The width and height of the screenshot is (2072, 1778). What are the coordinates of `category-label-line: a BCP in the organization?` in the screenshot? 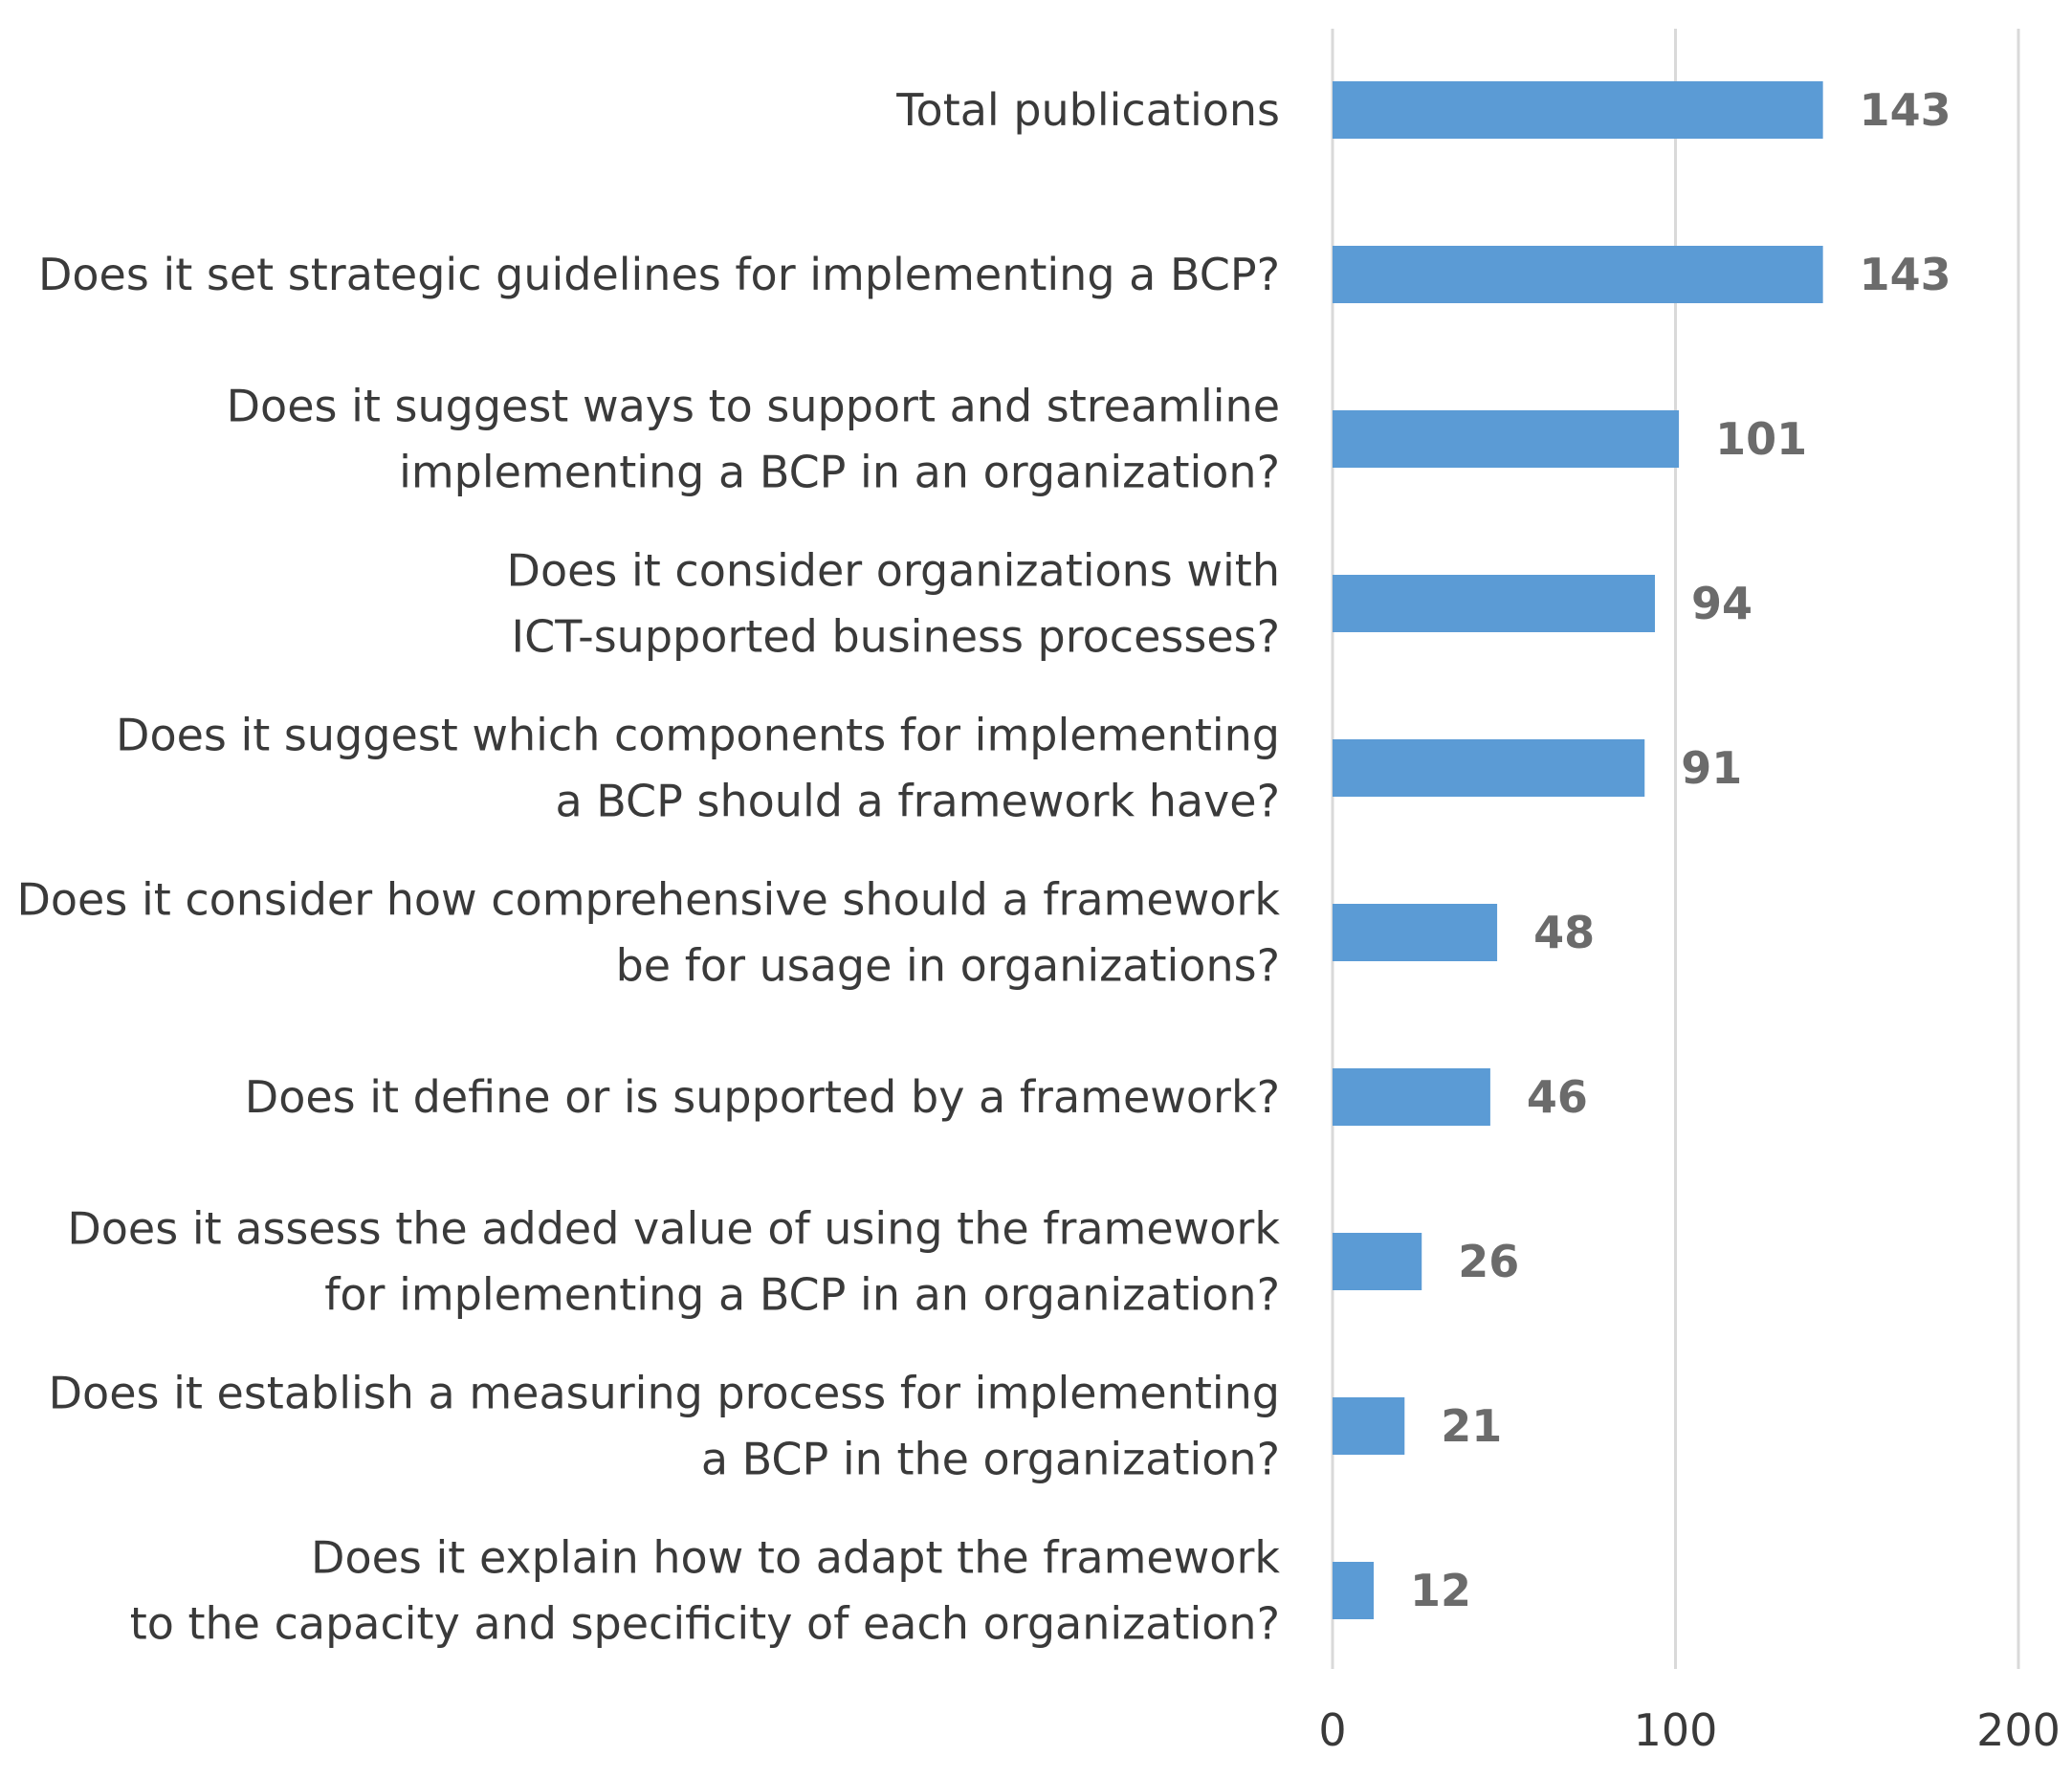 It's located at (990, 1459).